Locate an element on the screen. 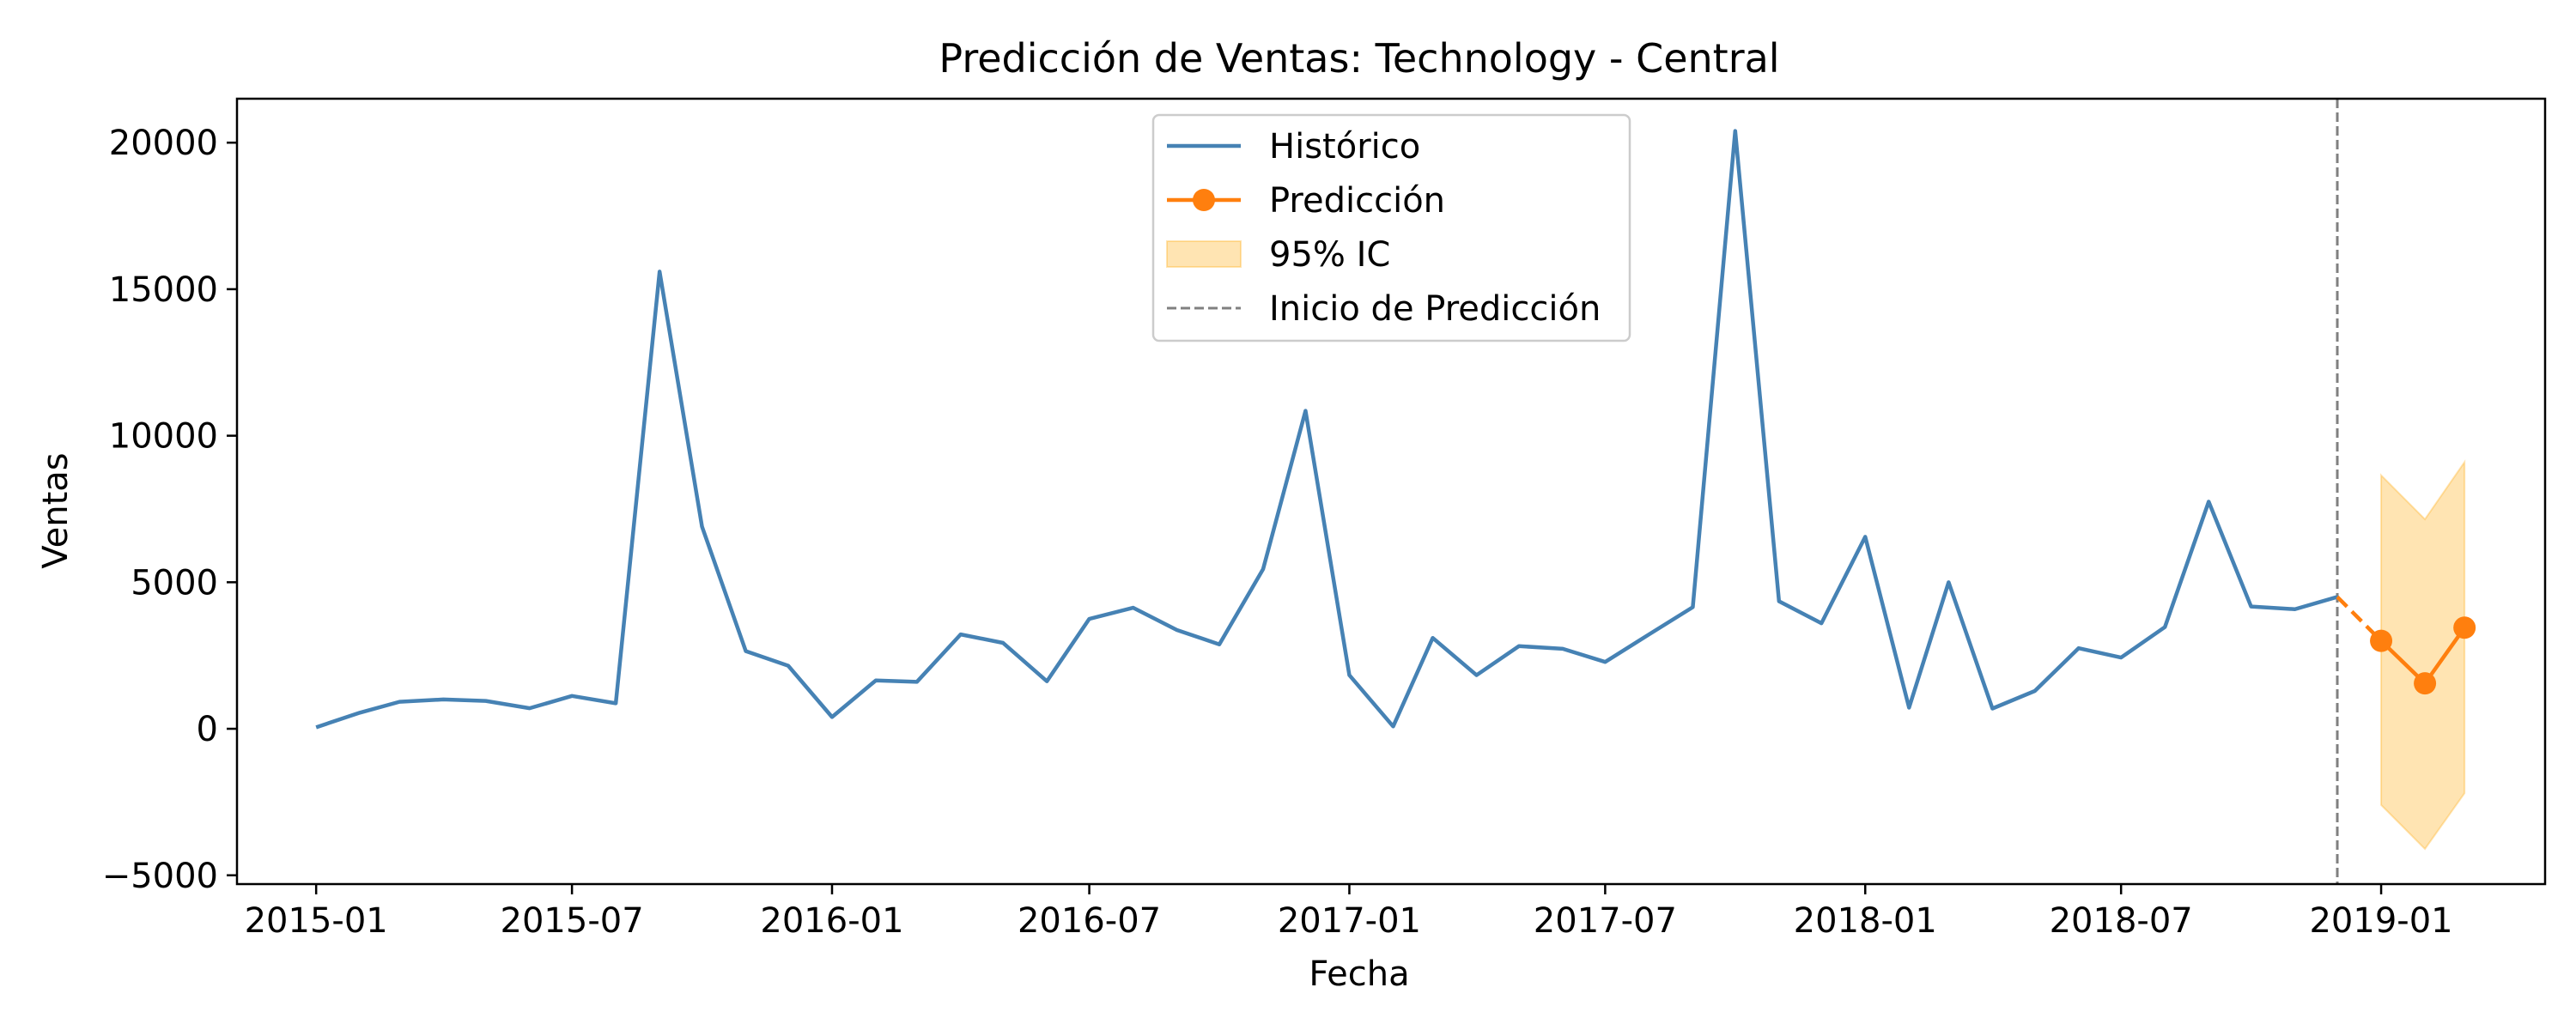  x-tick-label: 2017-07 is located at coordinates (1605, 921).